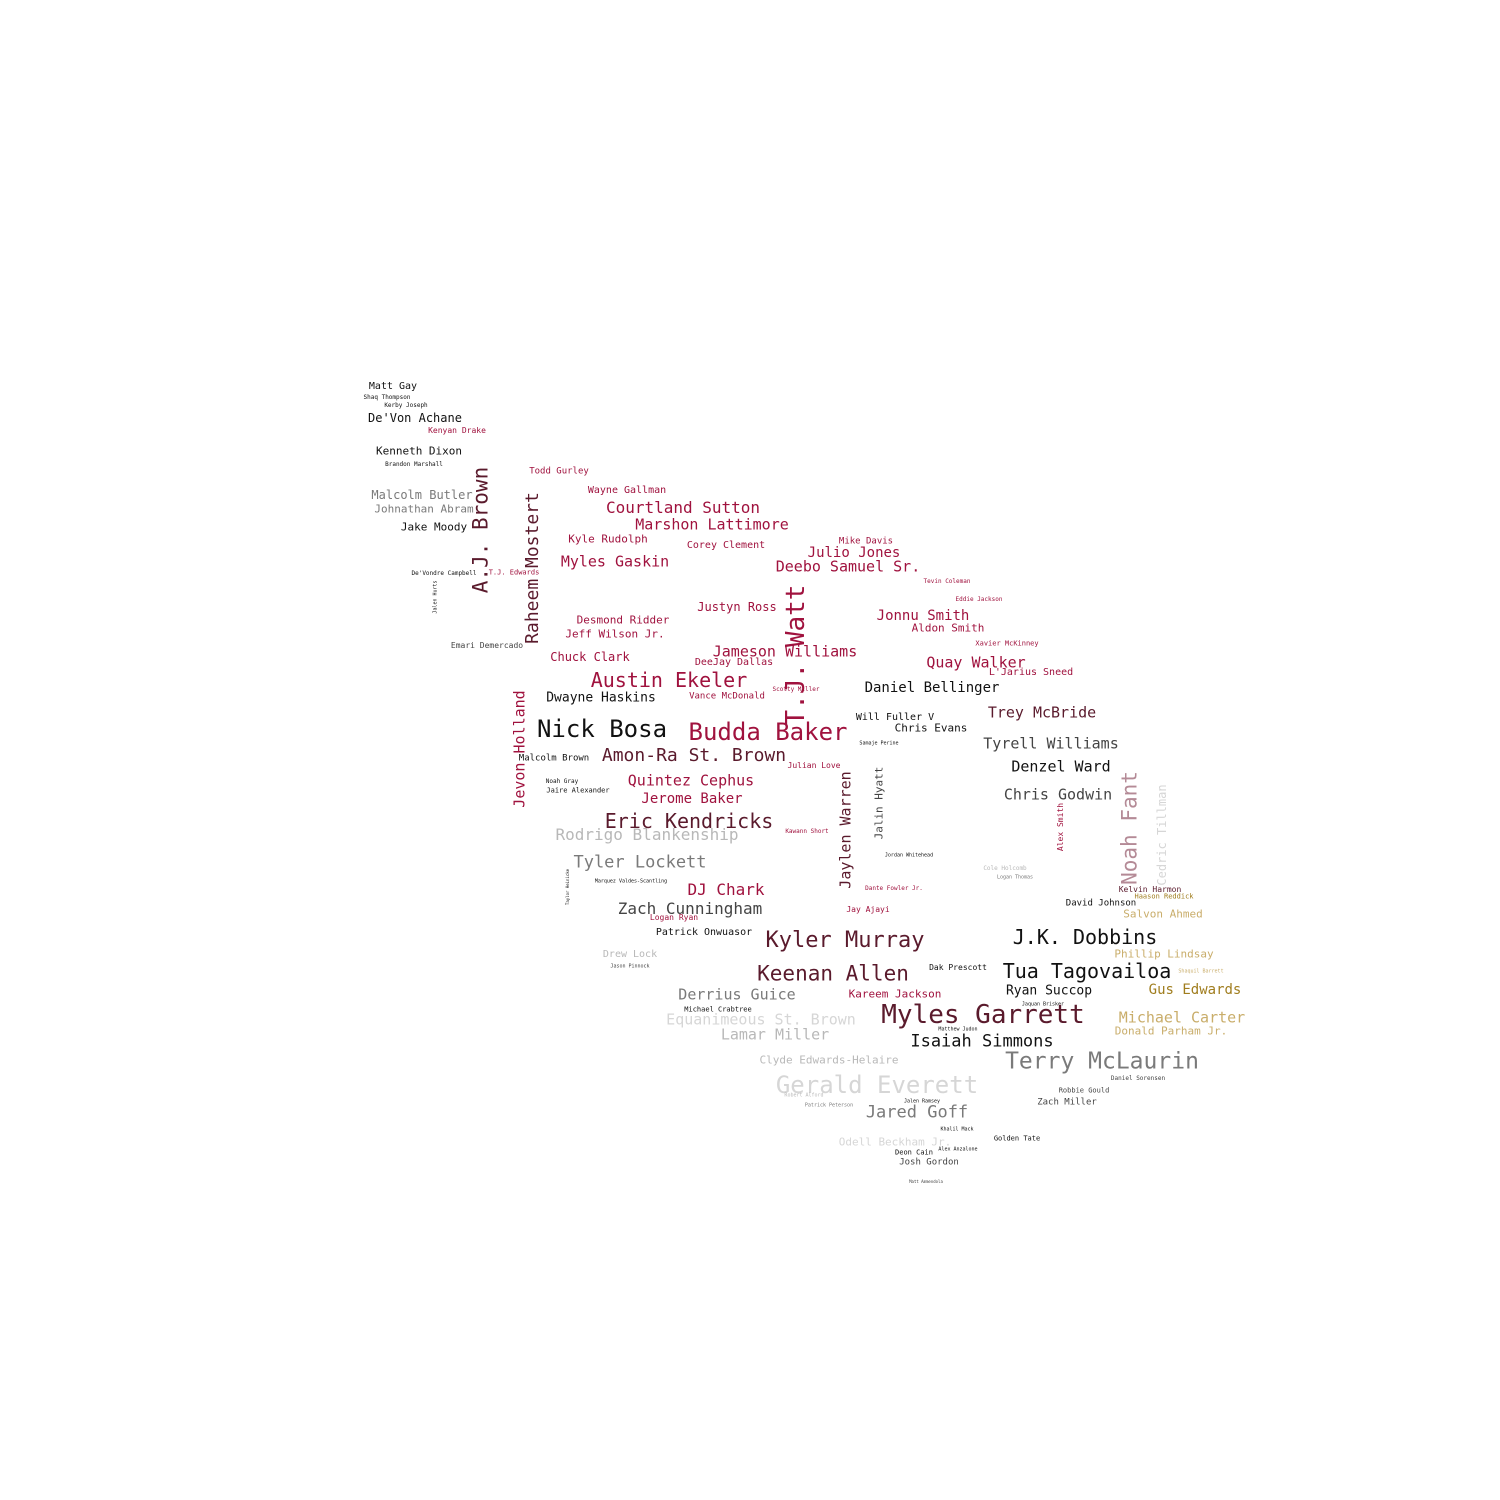 The width and height of the screenshot is (1500, 1500). Describe the element at coordinates (958, 967) in the screenshot. I see `word-cloud-word: Dak Prescott` at that location.